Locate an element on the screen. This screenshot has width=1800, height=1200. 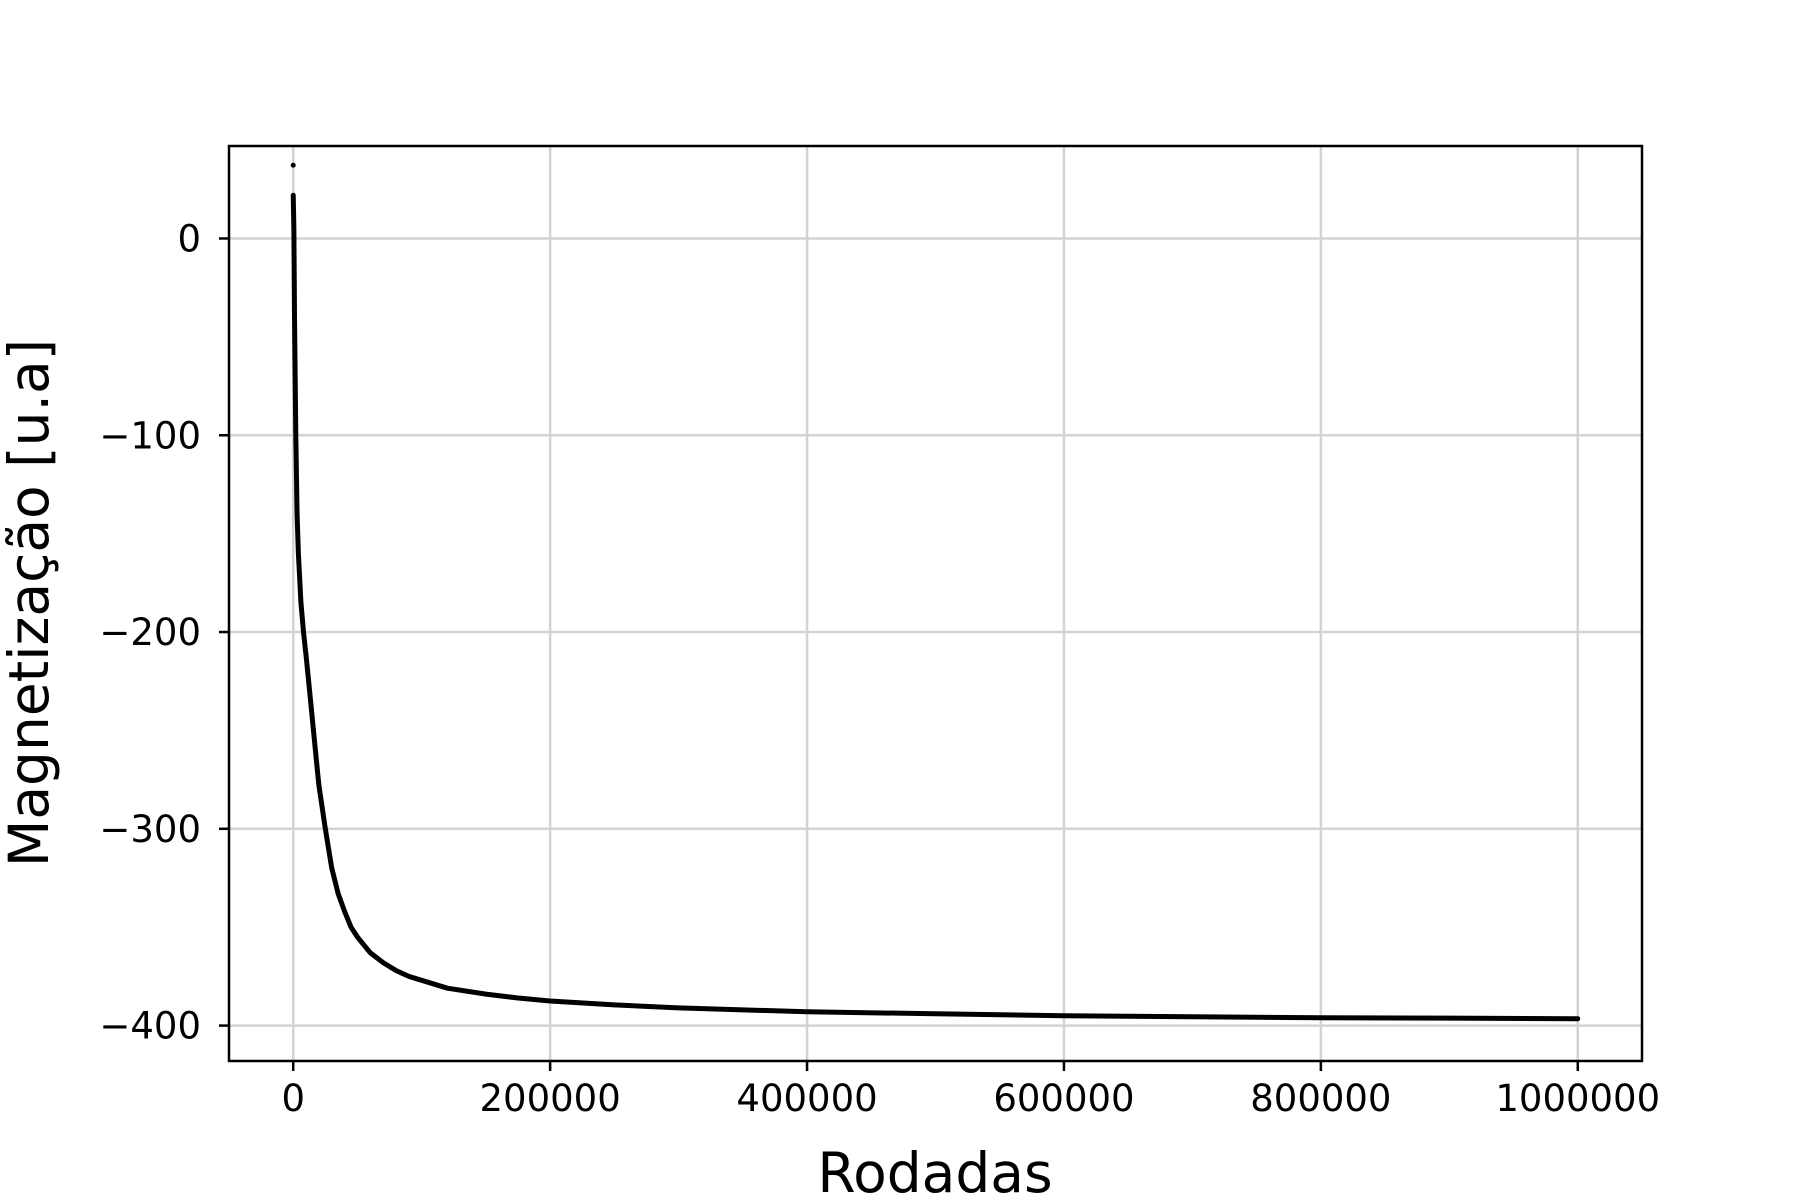
x-tick-label: 400000 is located at coordinates (806, 1098).